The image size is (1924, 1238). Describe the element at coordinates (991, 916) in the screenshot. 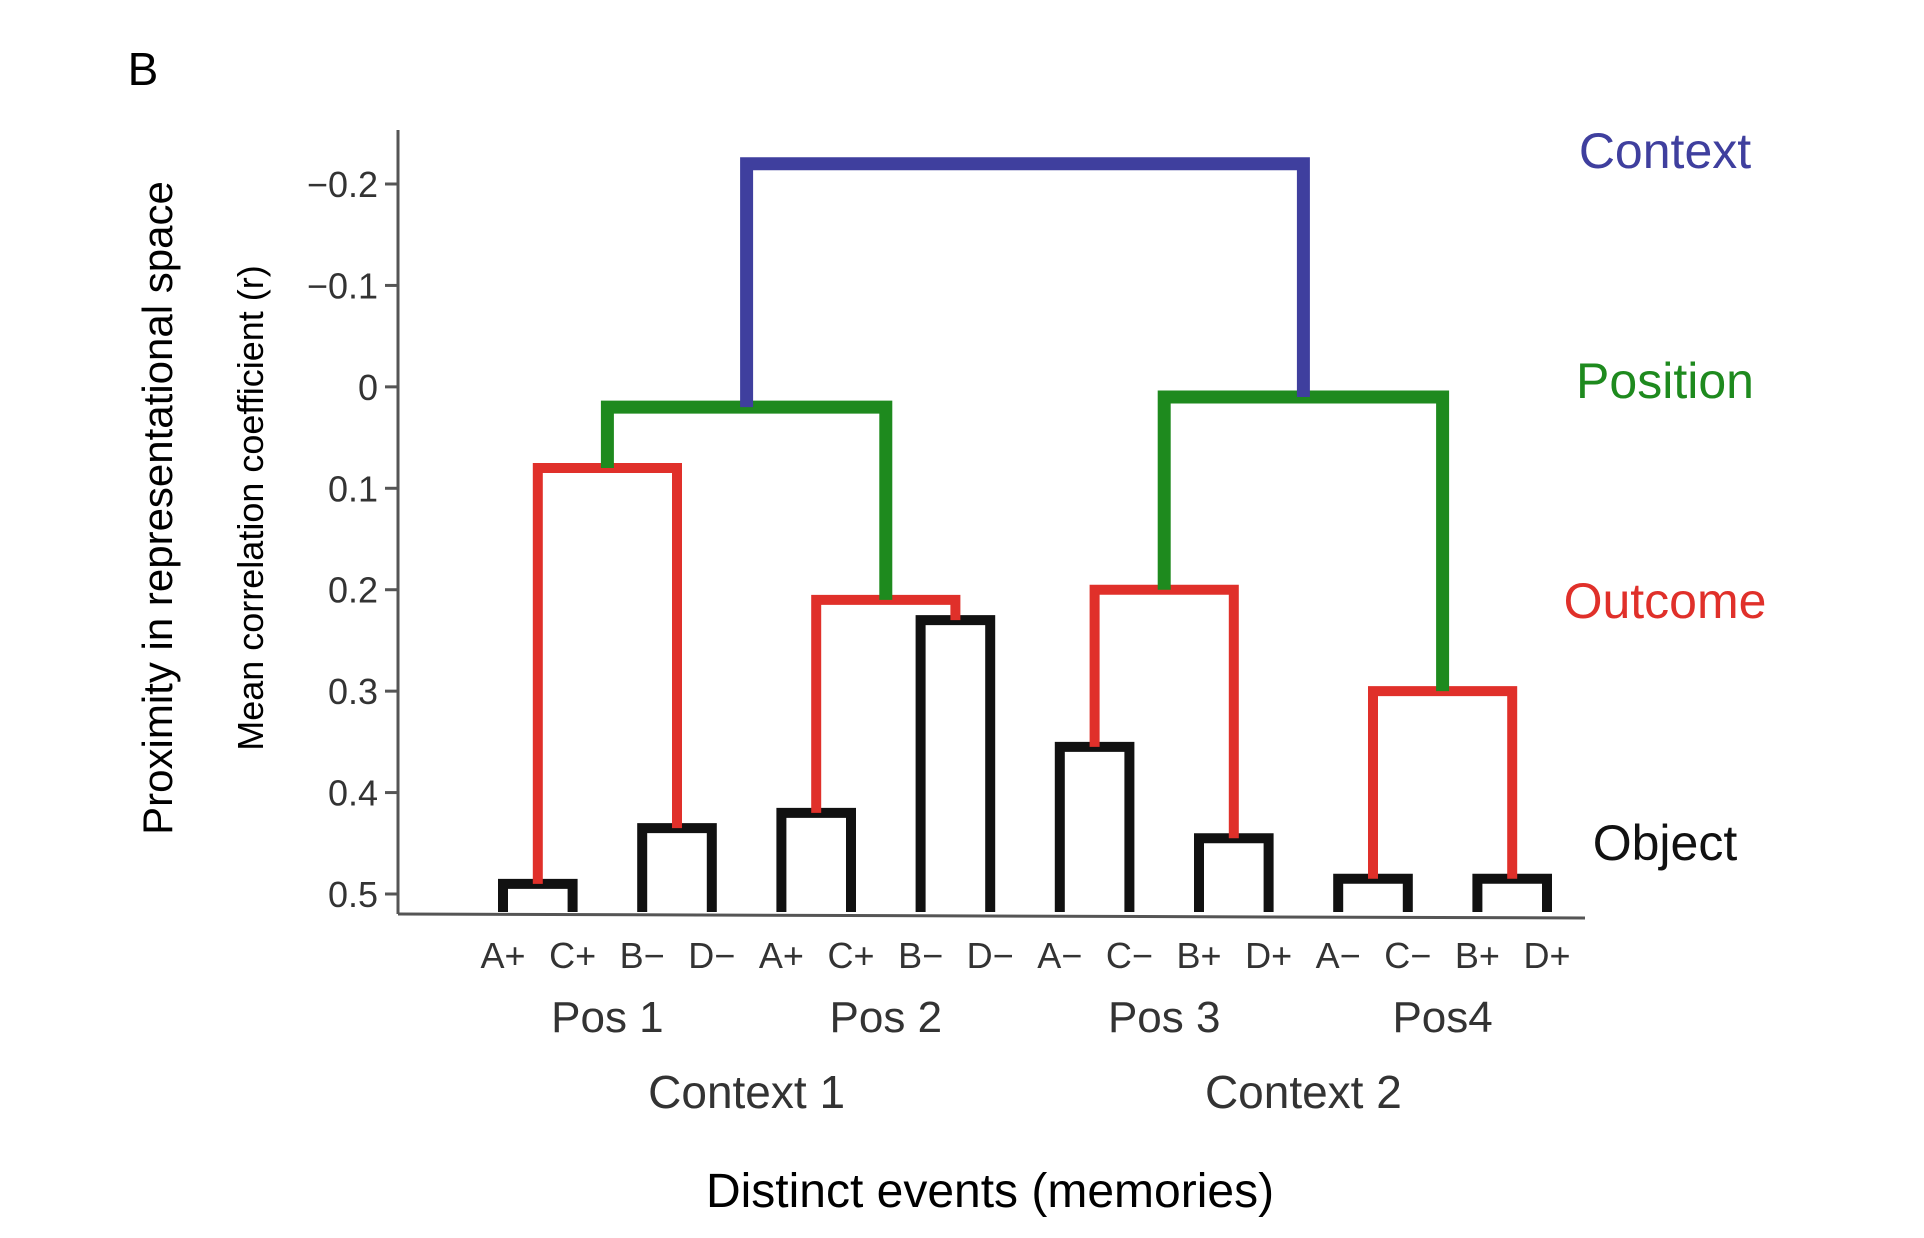

I see `x-axis-line` at that location.